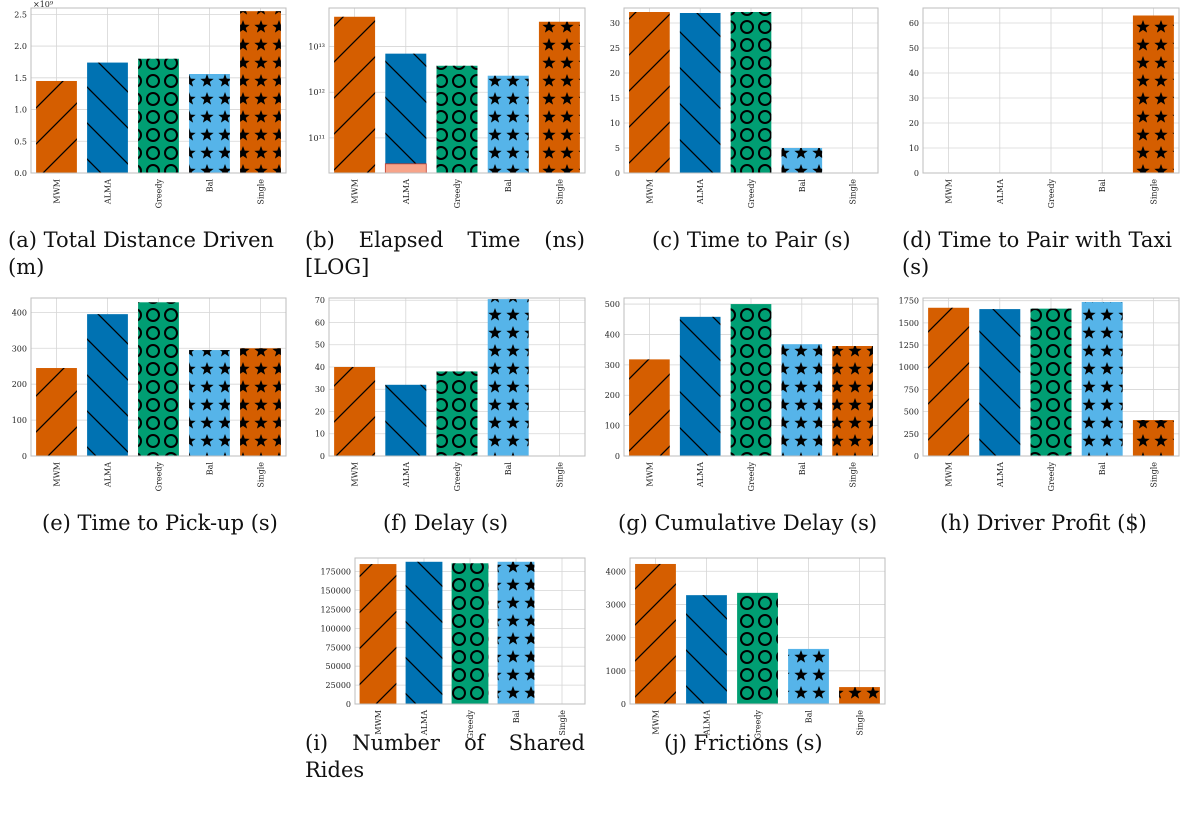 This screenshot has height=816, width=1186. Describe the element at coordinates (338, 647) in the screenshot. I see `y-tick-label: 75000` at that location.